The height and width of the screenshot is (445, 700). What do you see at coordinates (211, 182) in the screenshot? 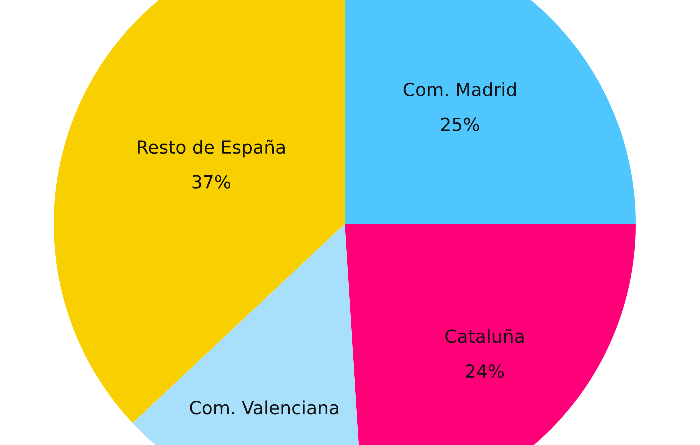
I see `data-label: 37%` at bounding box center [211, 182].